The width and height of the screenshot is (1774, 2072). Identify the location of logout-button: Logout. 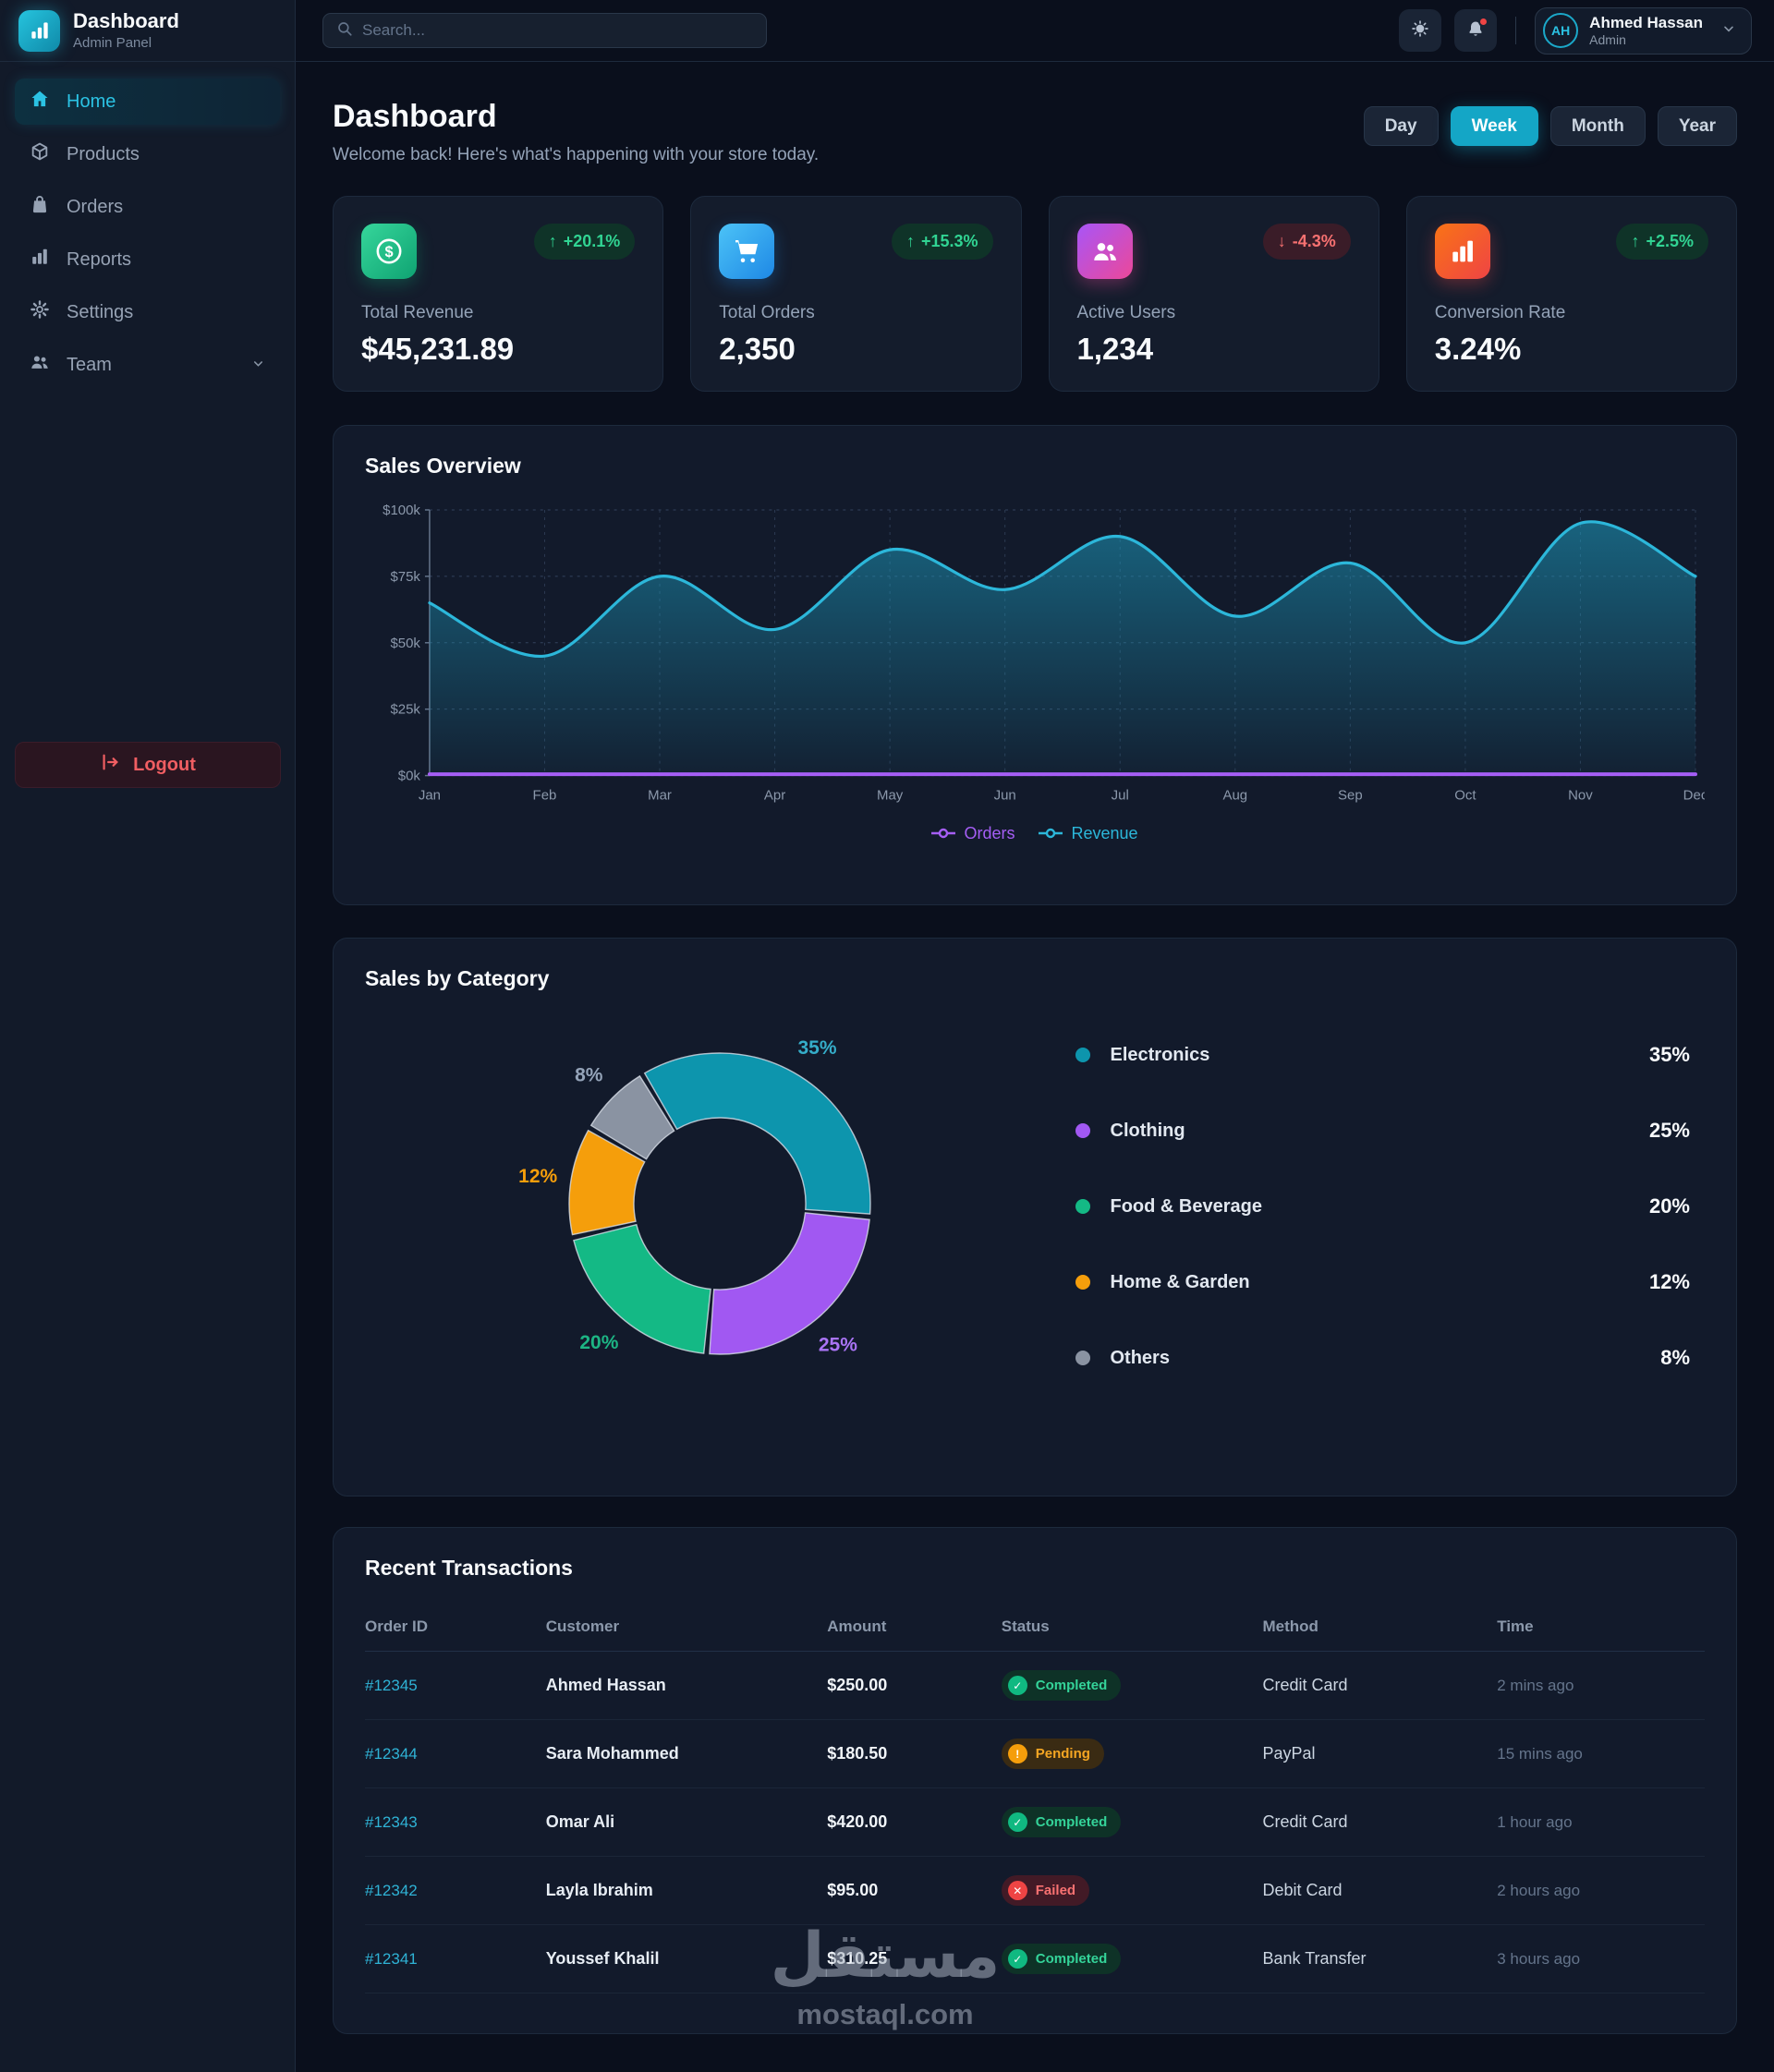
(148, 765).